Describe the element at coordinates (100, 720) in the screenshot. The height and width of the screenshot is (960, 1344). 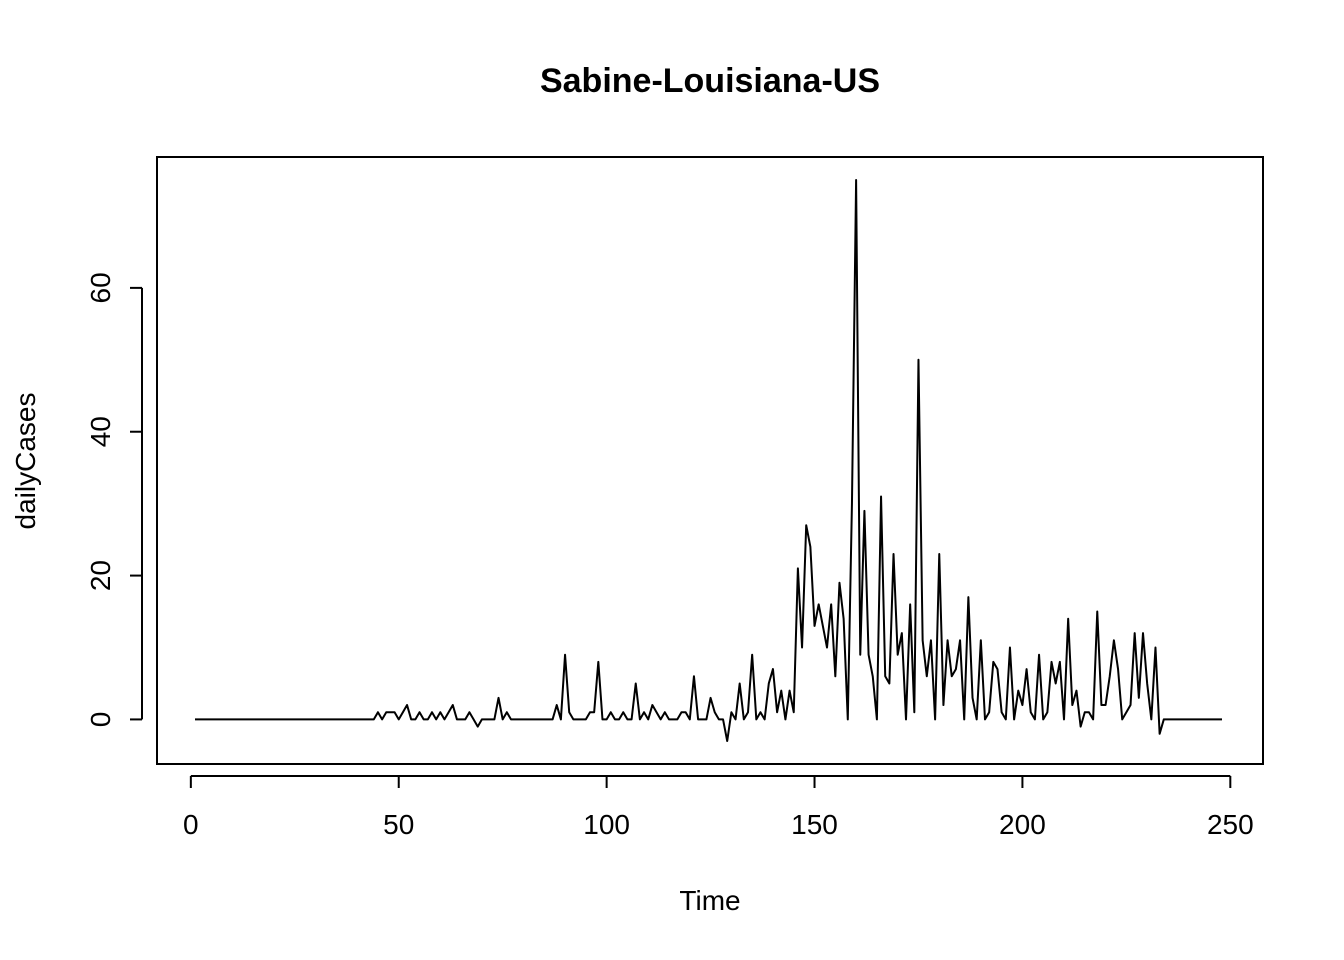
I see `y-tick-label: 0` at that location.